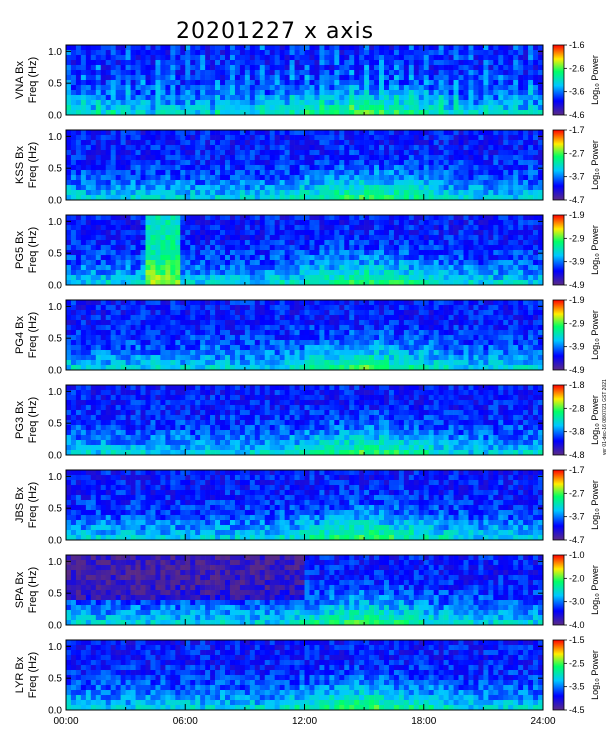 This screenshot has height=756, width=612. Describe the element at coordinates (577, 177) in the screenshot. I see `colorbar-tick-label: -3.7` at that location.